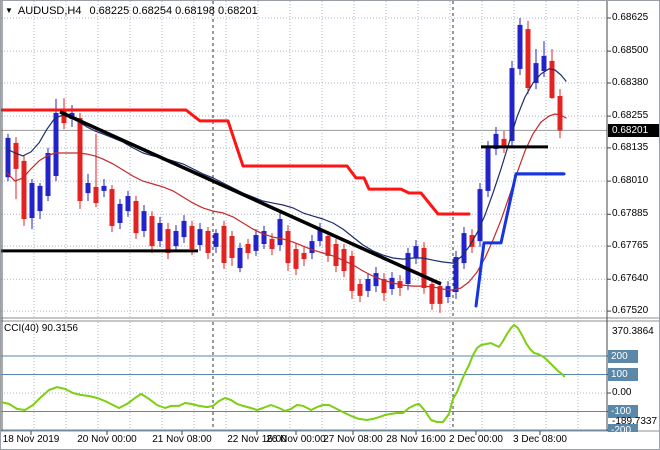 This screenshot has height=450, width=660. What do you see at coordinates (623, 374) in the screenshot?
I see `cci-level-badge: 100` at bounding box center [623, 374].